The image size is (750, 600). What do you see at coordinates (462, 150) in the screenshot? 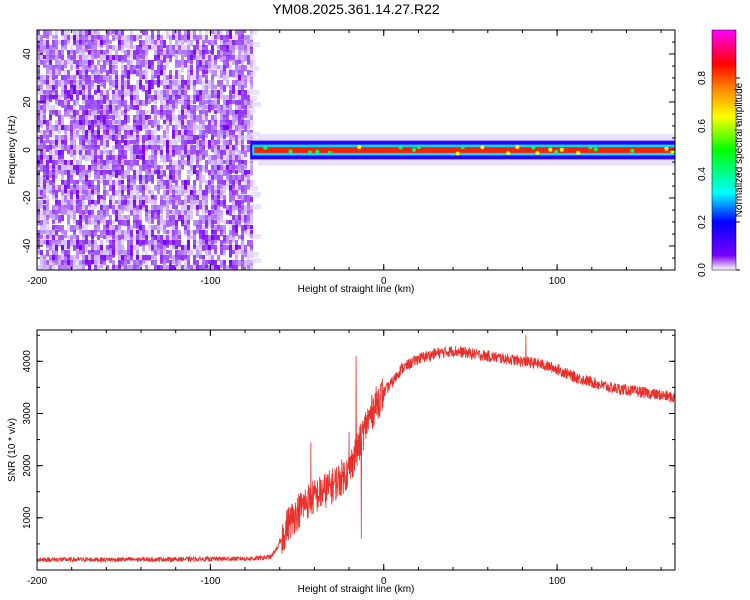
I see `spectrogram-signal-line` at bounding box center [462, 150].